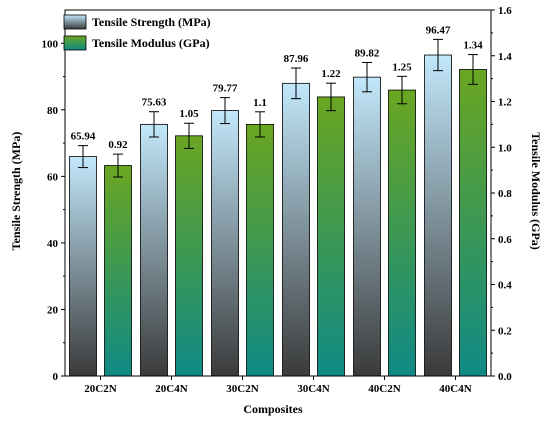 Image resolution: width=550 pixels, height=422 pixels. What do you see at coordinates (505, 377) in the screenshot?
I see `y-right-tick-label: 0.0` at bounding box center [505, 377].